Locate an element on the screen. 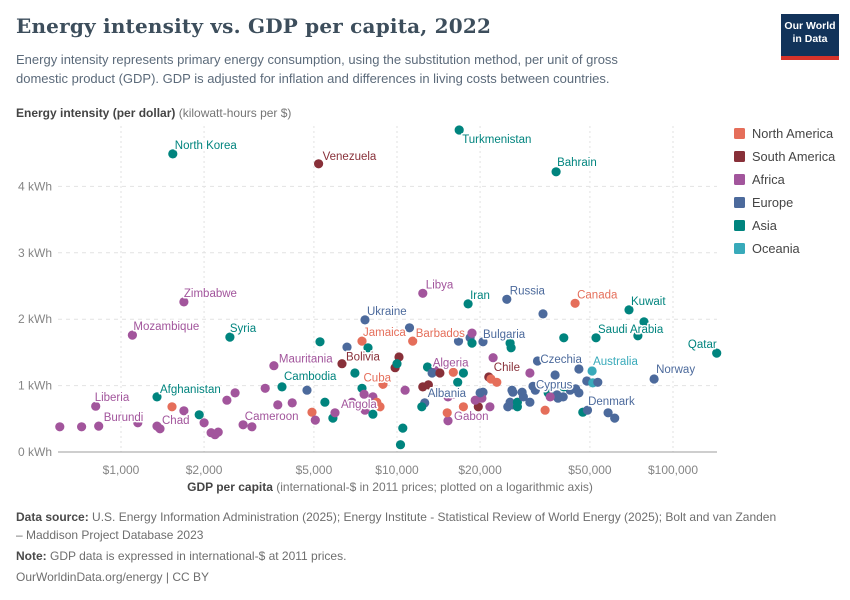  country-label-albania: Albania is located at coordinates (447, 393).